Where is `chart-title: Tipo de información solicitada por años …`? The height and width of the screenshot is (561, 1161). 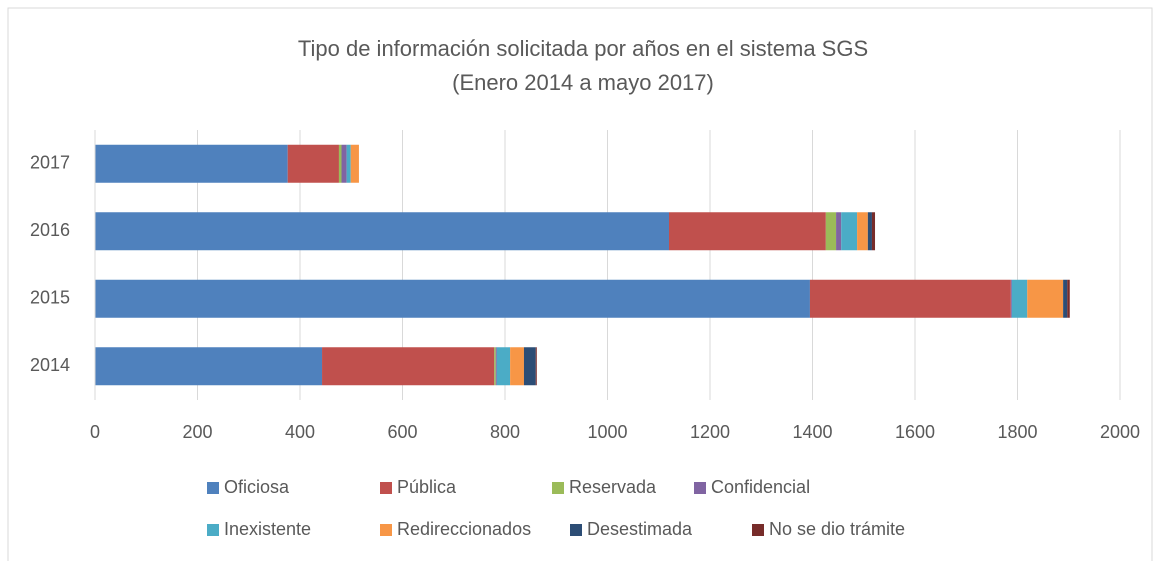
chart-title: Tipo de información solicitada por años … is located at coordinates (583, 48).